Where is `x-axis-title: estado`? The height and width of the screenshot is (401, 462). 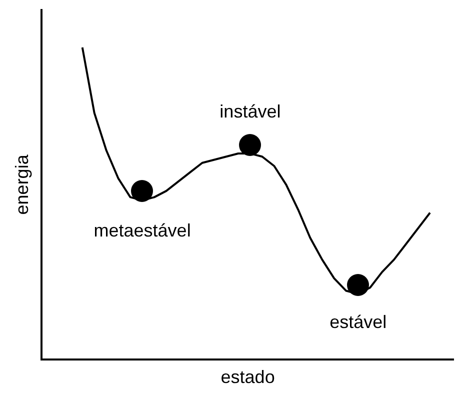 x-axis-title: estado is located at coordinates (247, 377).